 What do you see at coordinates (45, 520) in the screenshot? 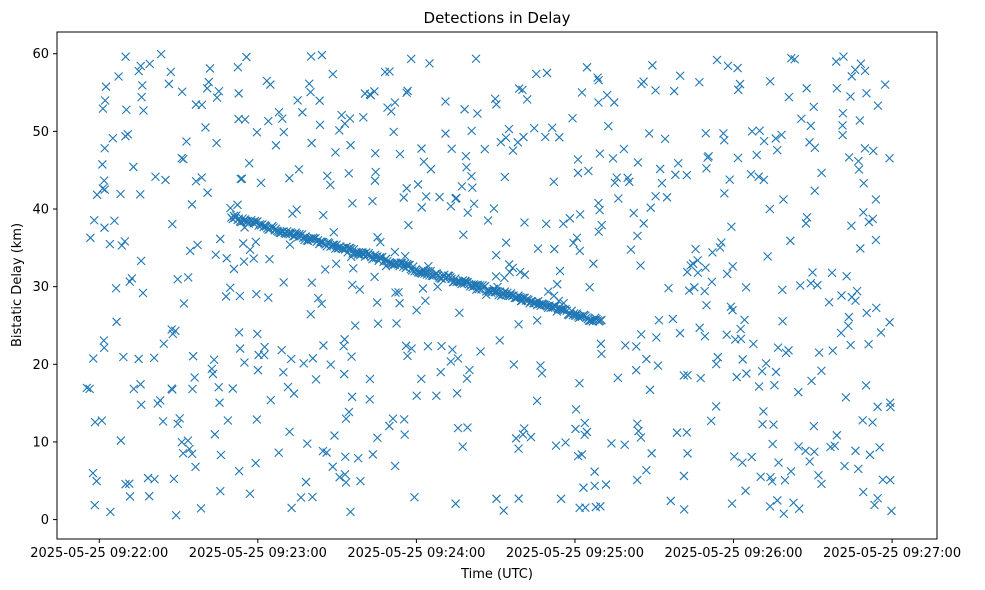
I see `y-tick-label: 0` at bounding box center [45, 520].